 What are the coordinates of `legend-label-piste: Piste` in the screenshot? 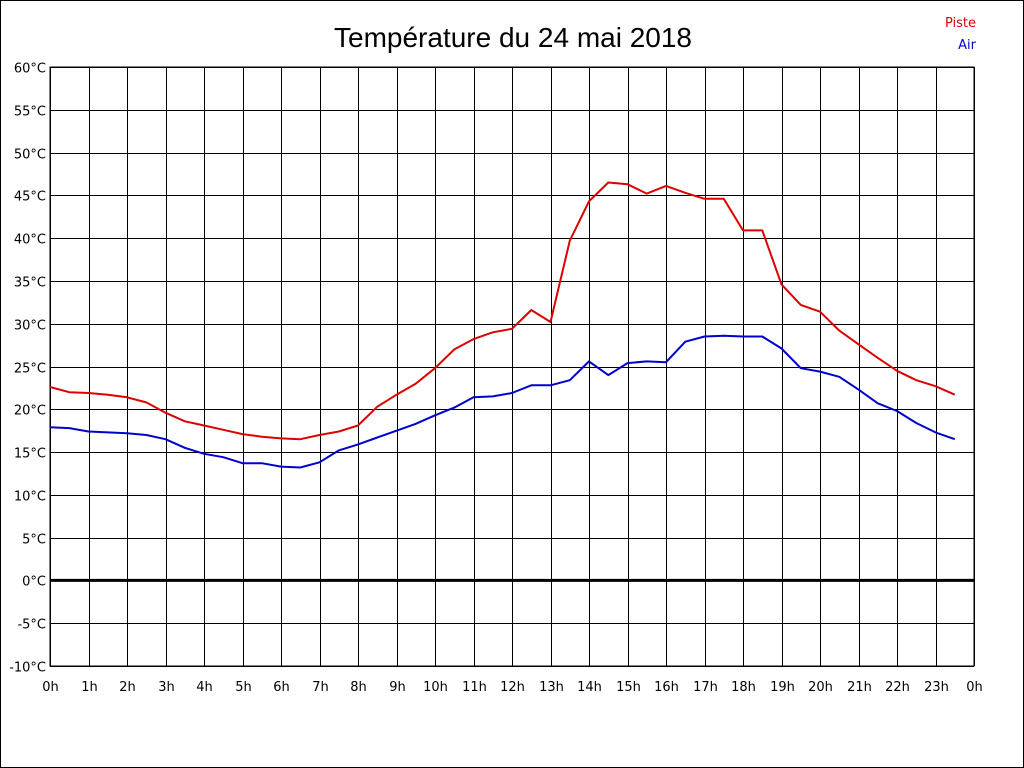 It's located at (960, 23).